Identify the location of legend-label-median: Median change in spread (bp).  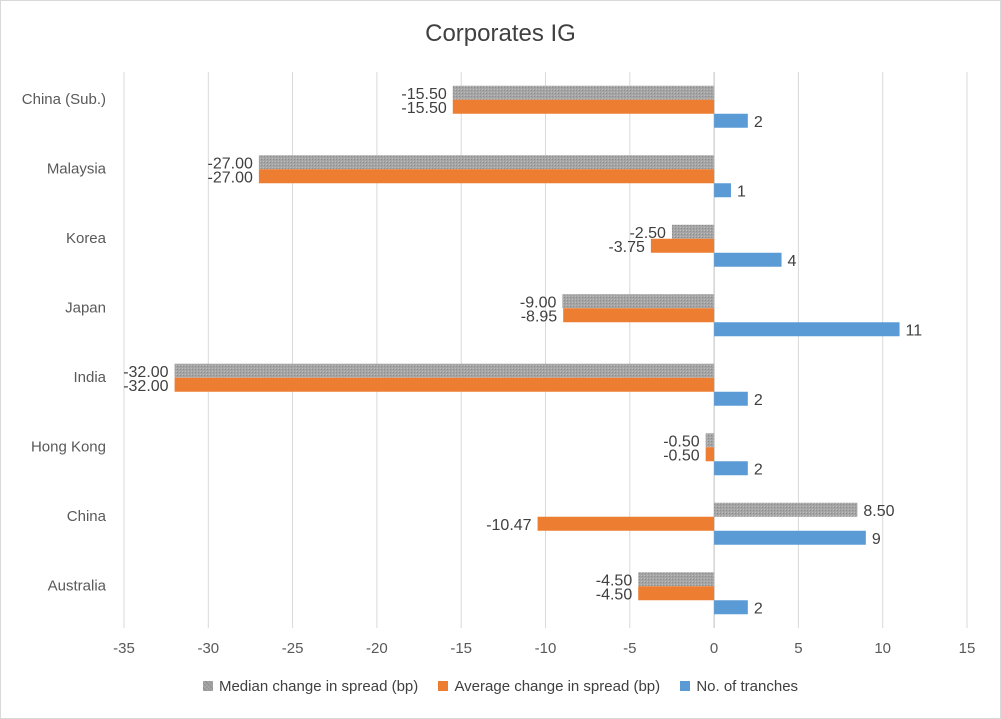
(318, 686).